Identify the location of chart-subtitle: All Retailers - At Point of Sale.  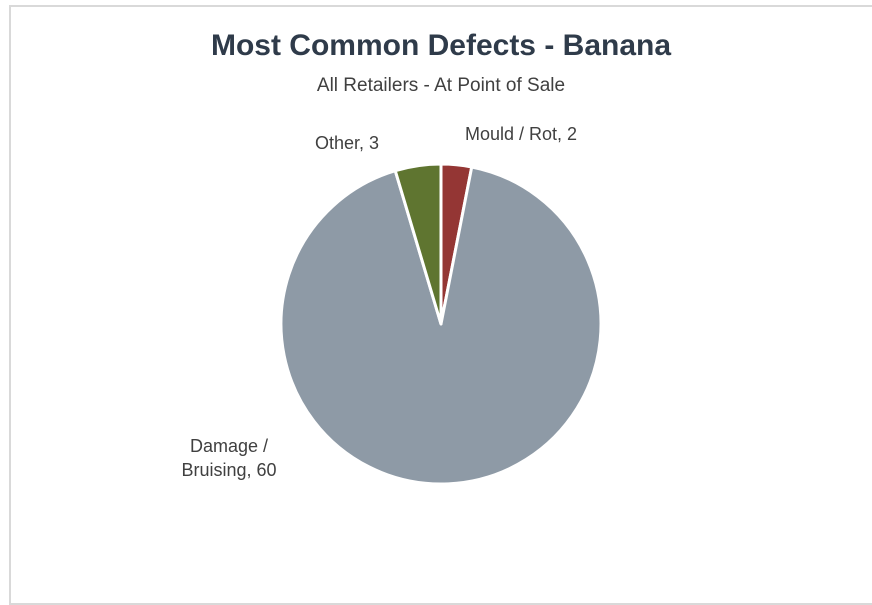
(441, 85).